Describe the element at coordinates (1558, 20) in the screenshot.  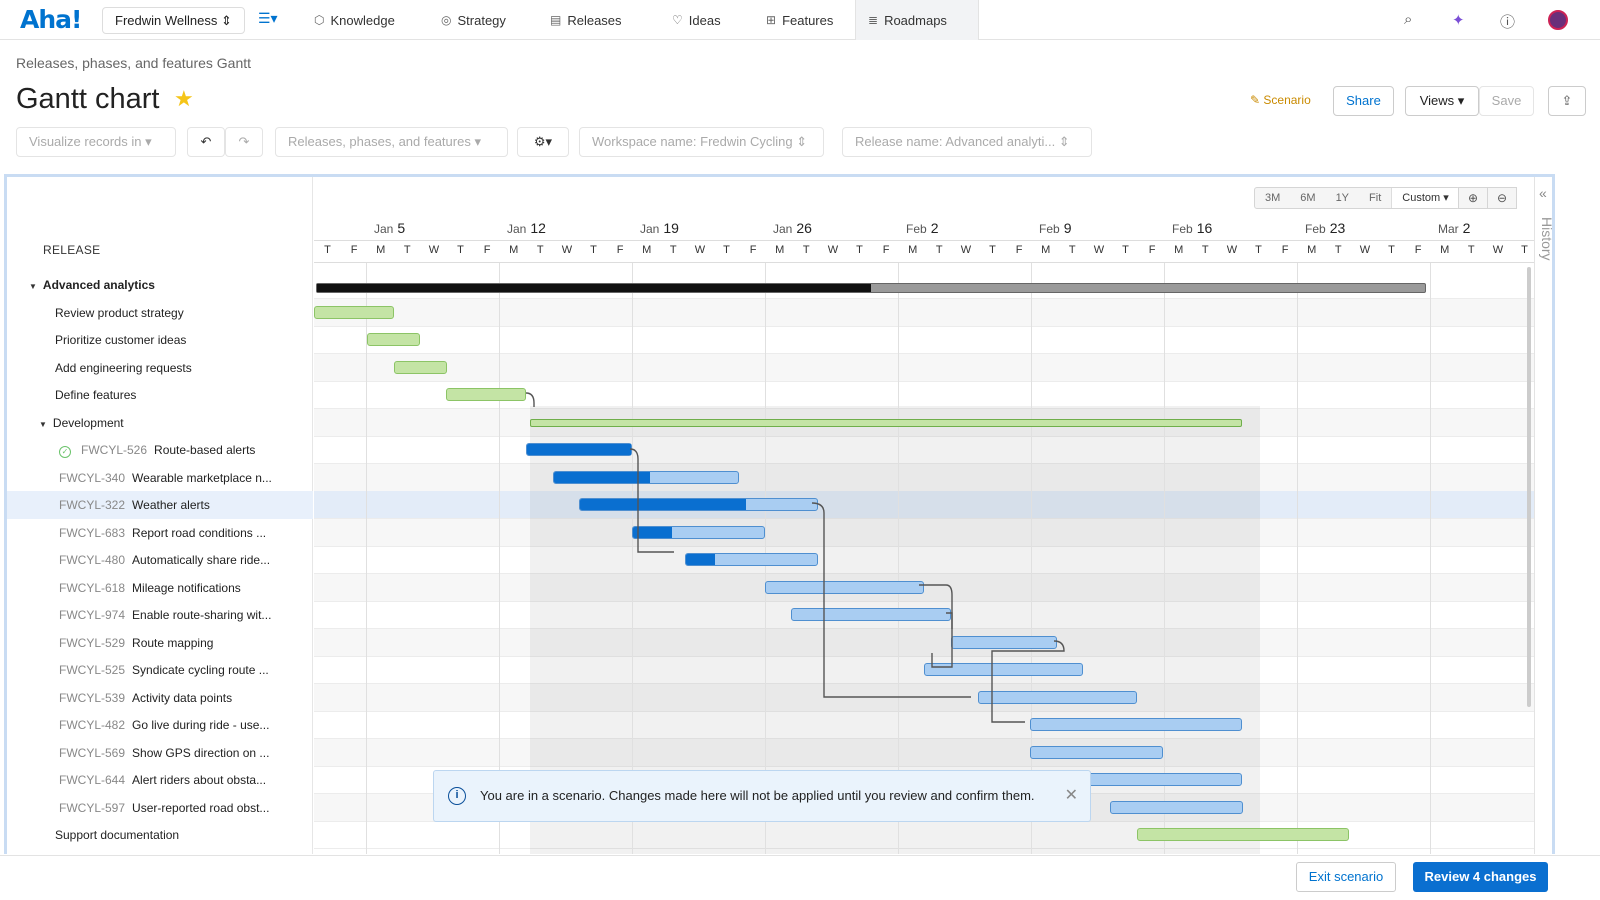
I see `avatar` at that location.